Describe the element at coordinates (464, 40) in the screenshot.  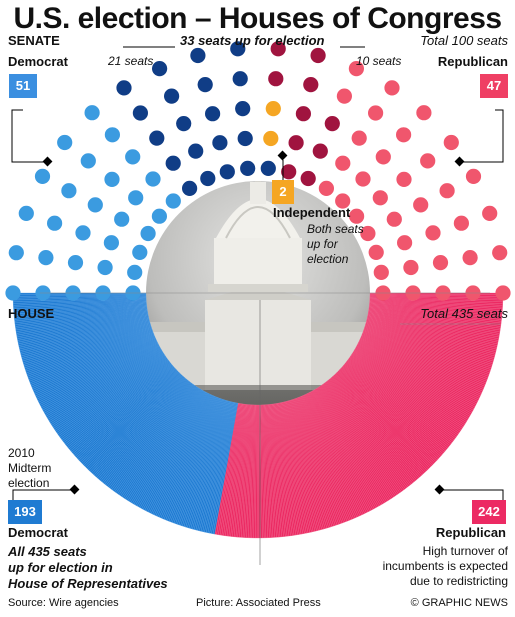
I see `senate-total: Total 100 seats` at that location.